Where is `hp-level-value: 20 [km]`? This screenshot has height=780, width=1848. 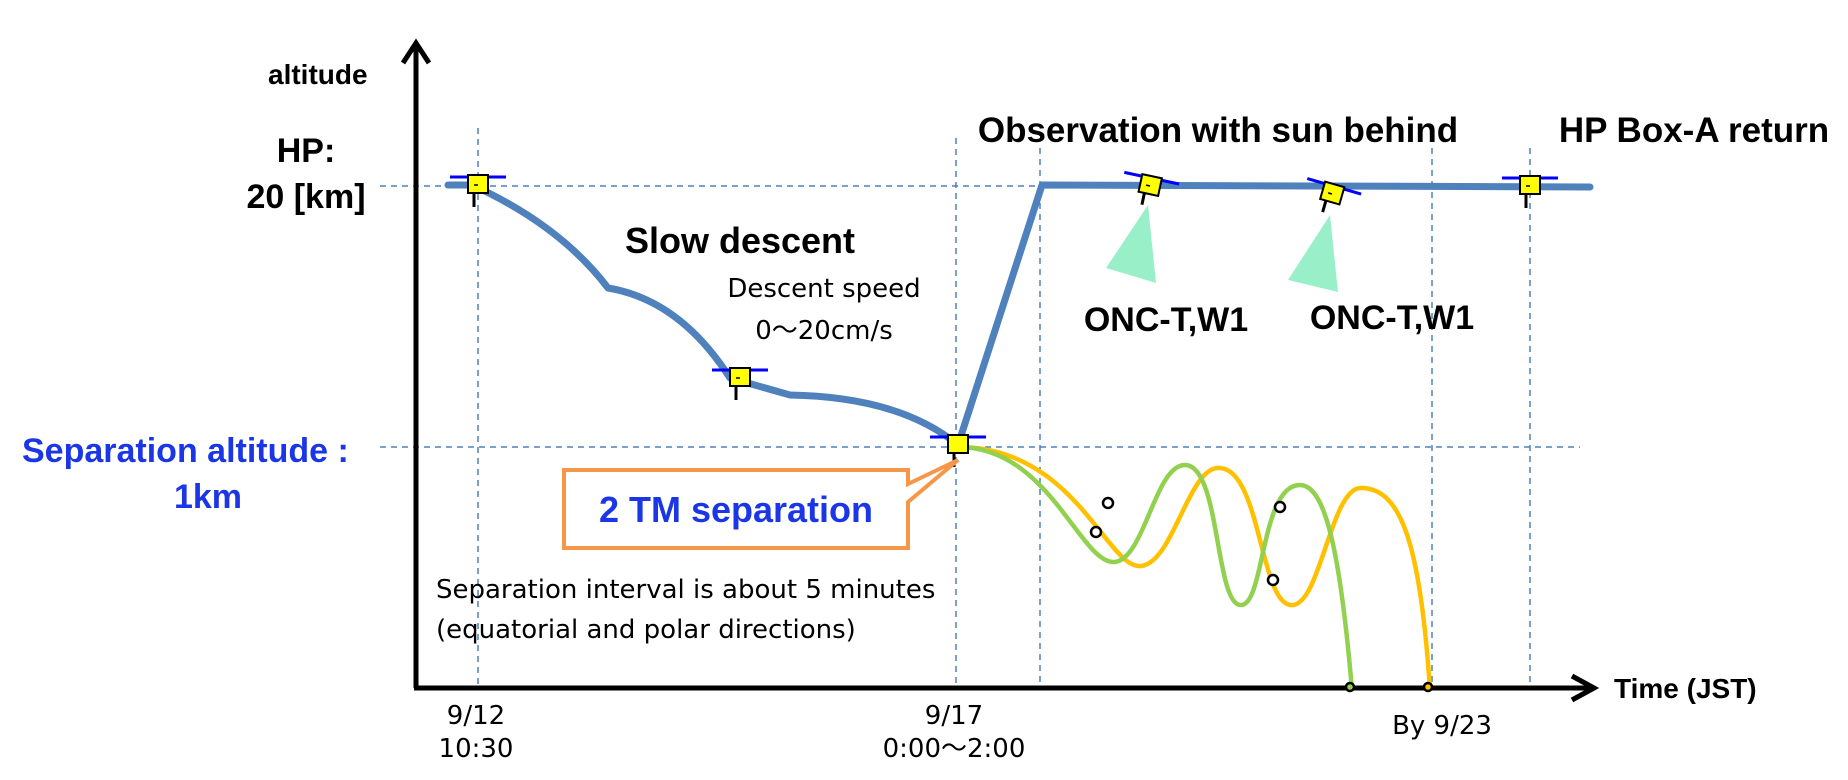 hp-level-value: 20 [km] is located at coordinates (305, 197).